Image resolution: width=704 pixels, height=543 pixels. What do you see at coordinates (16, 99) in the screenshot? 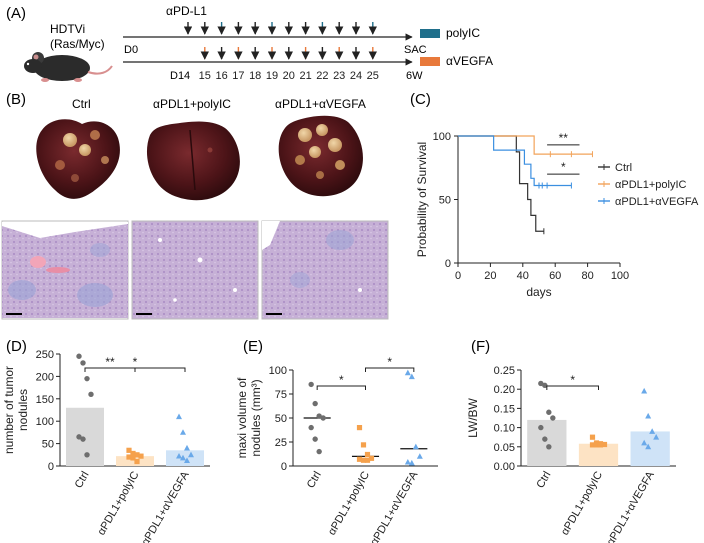
I see `panel-label-b: (B)` at bounding box center [16, 99].